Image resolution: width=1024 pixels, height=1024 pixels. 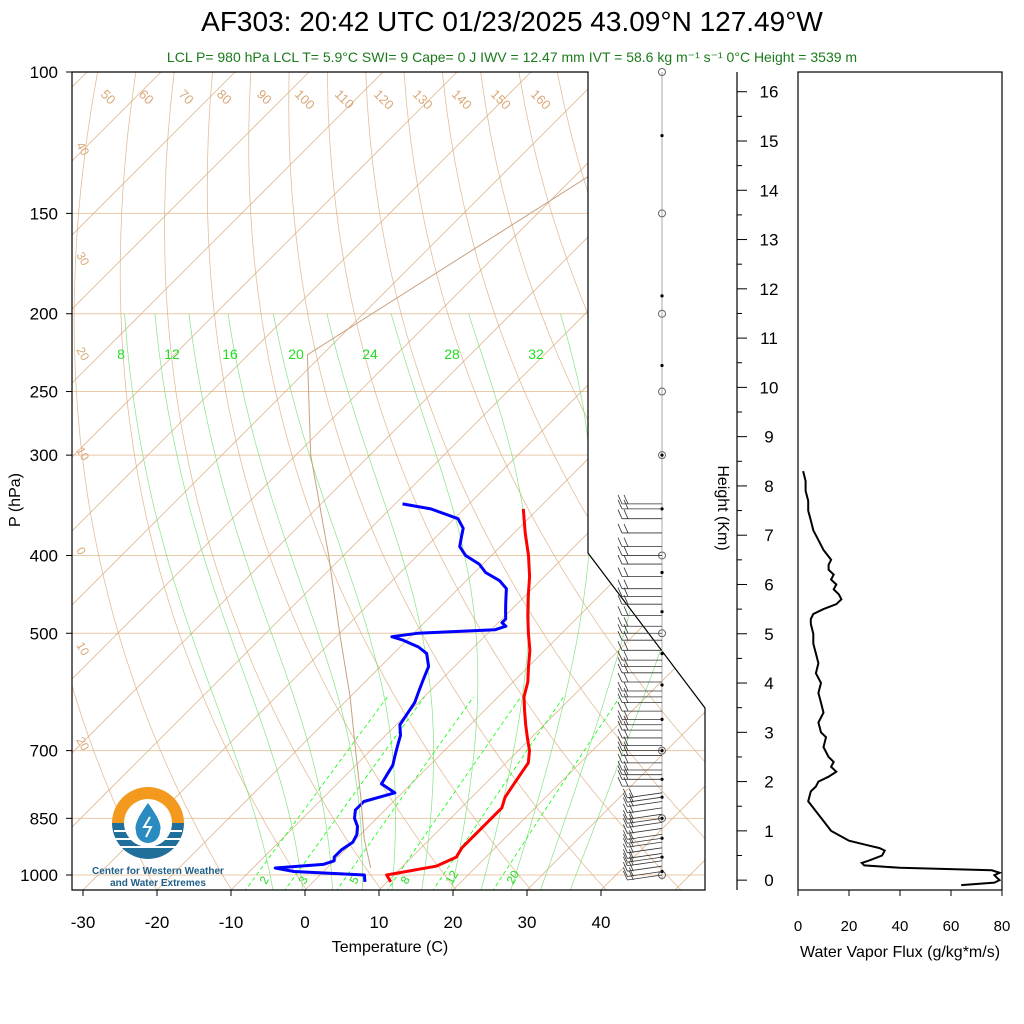 What do you see at coordinates (83, 922) in the screenshot?
I see `x-tick-label: -30` at bounding box center [83, 922].